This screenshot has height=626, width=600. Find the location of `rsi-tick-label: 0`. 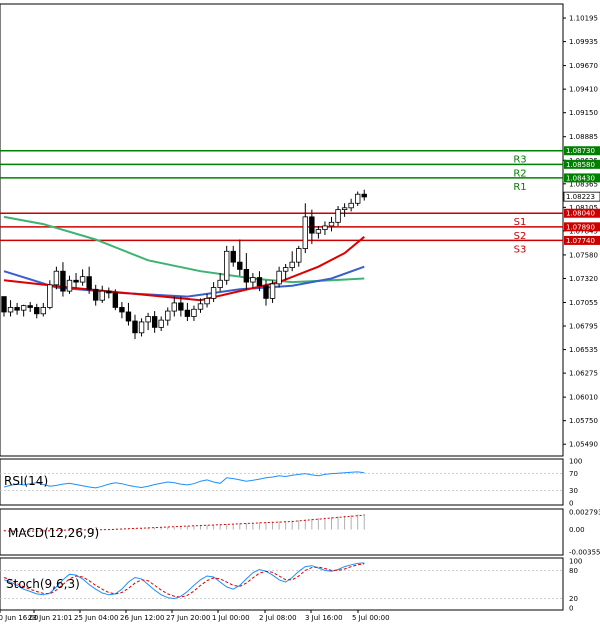

rsi-tick-label: 0 is located at coordinates (571, 504).